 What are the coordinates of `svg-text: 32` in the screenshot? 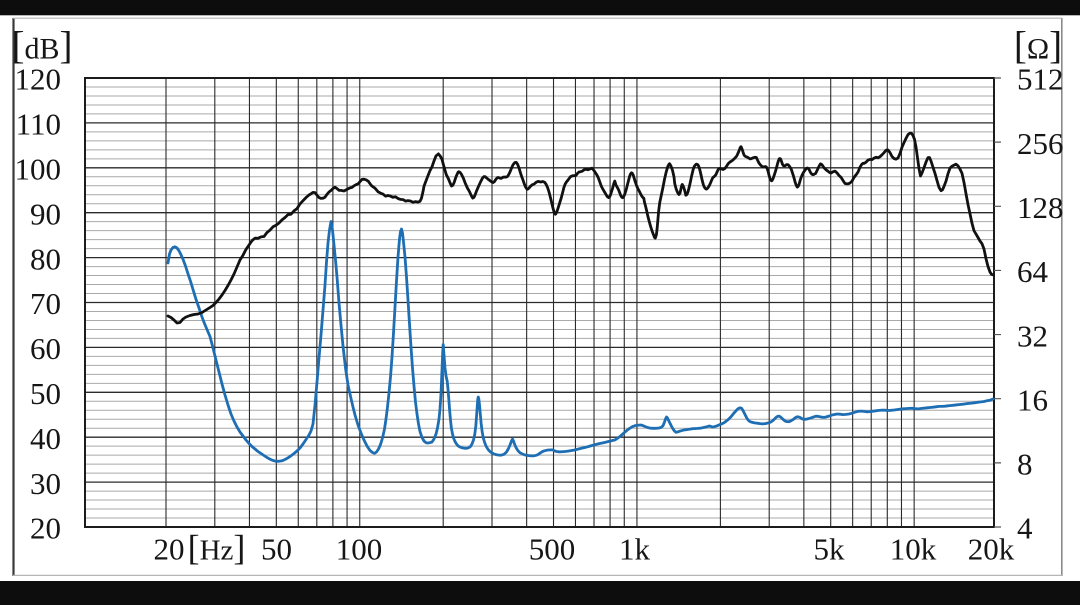 It's located at (1032, 335).